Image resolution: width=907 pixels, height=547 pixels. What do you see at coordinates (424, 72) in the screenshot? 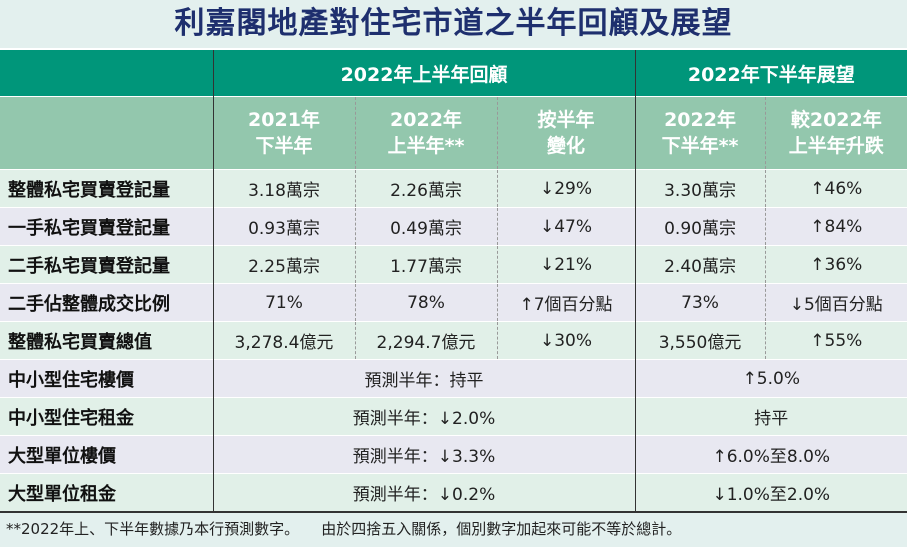
I see `header-review-group: 2022年上半年回顧` at bounding box center [424, 72].